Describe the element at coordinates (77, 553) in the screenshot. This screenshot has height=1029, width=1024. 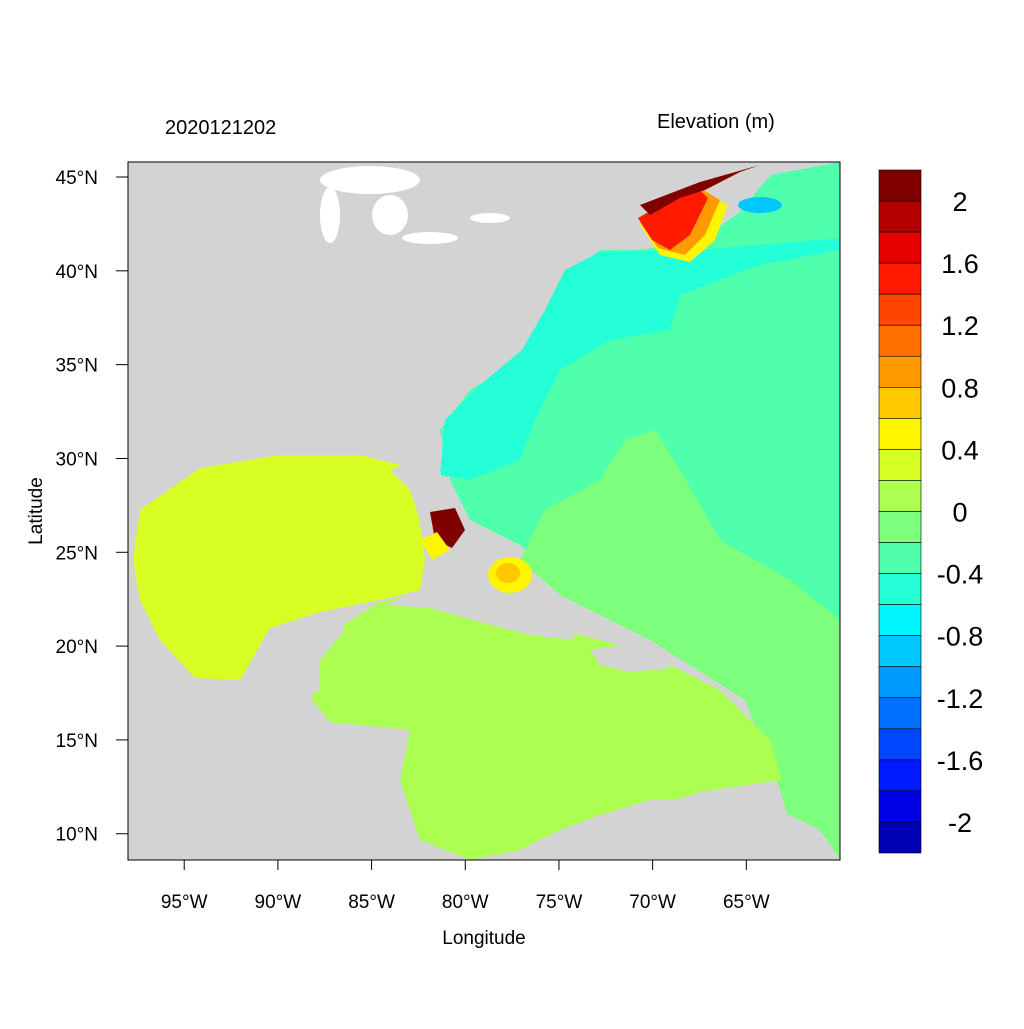
I see `y-tick-label: 25°N` at that location.